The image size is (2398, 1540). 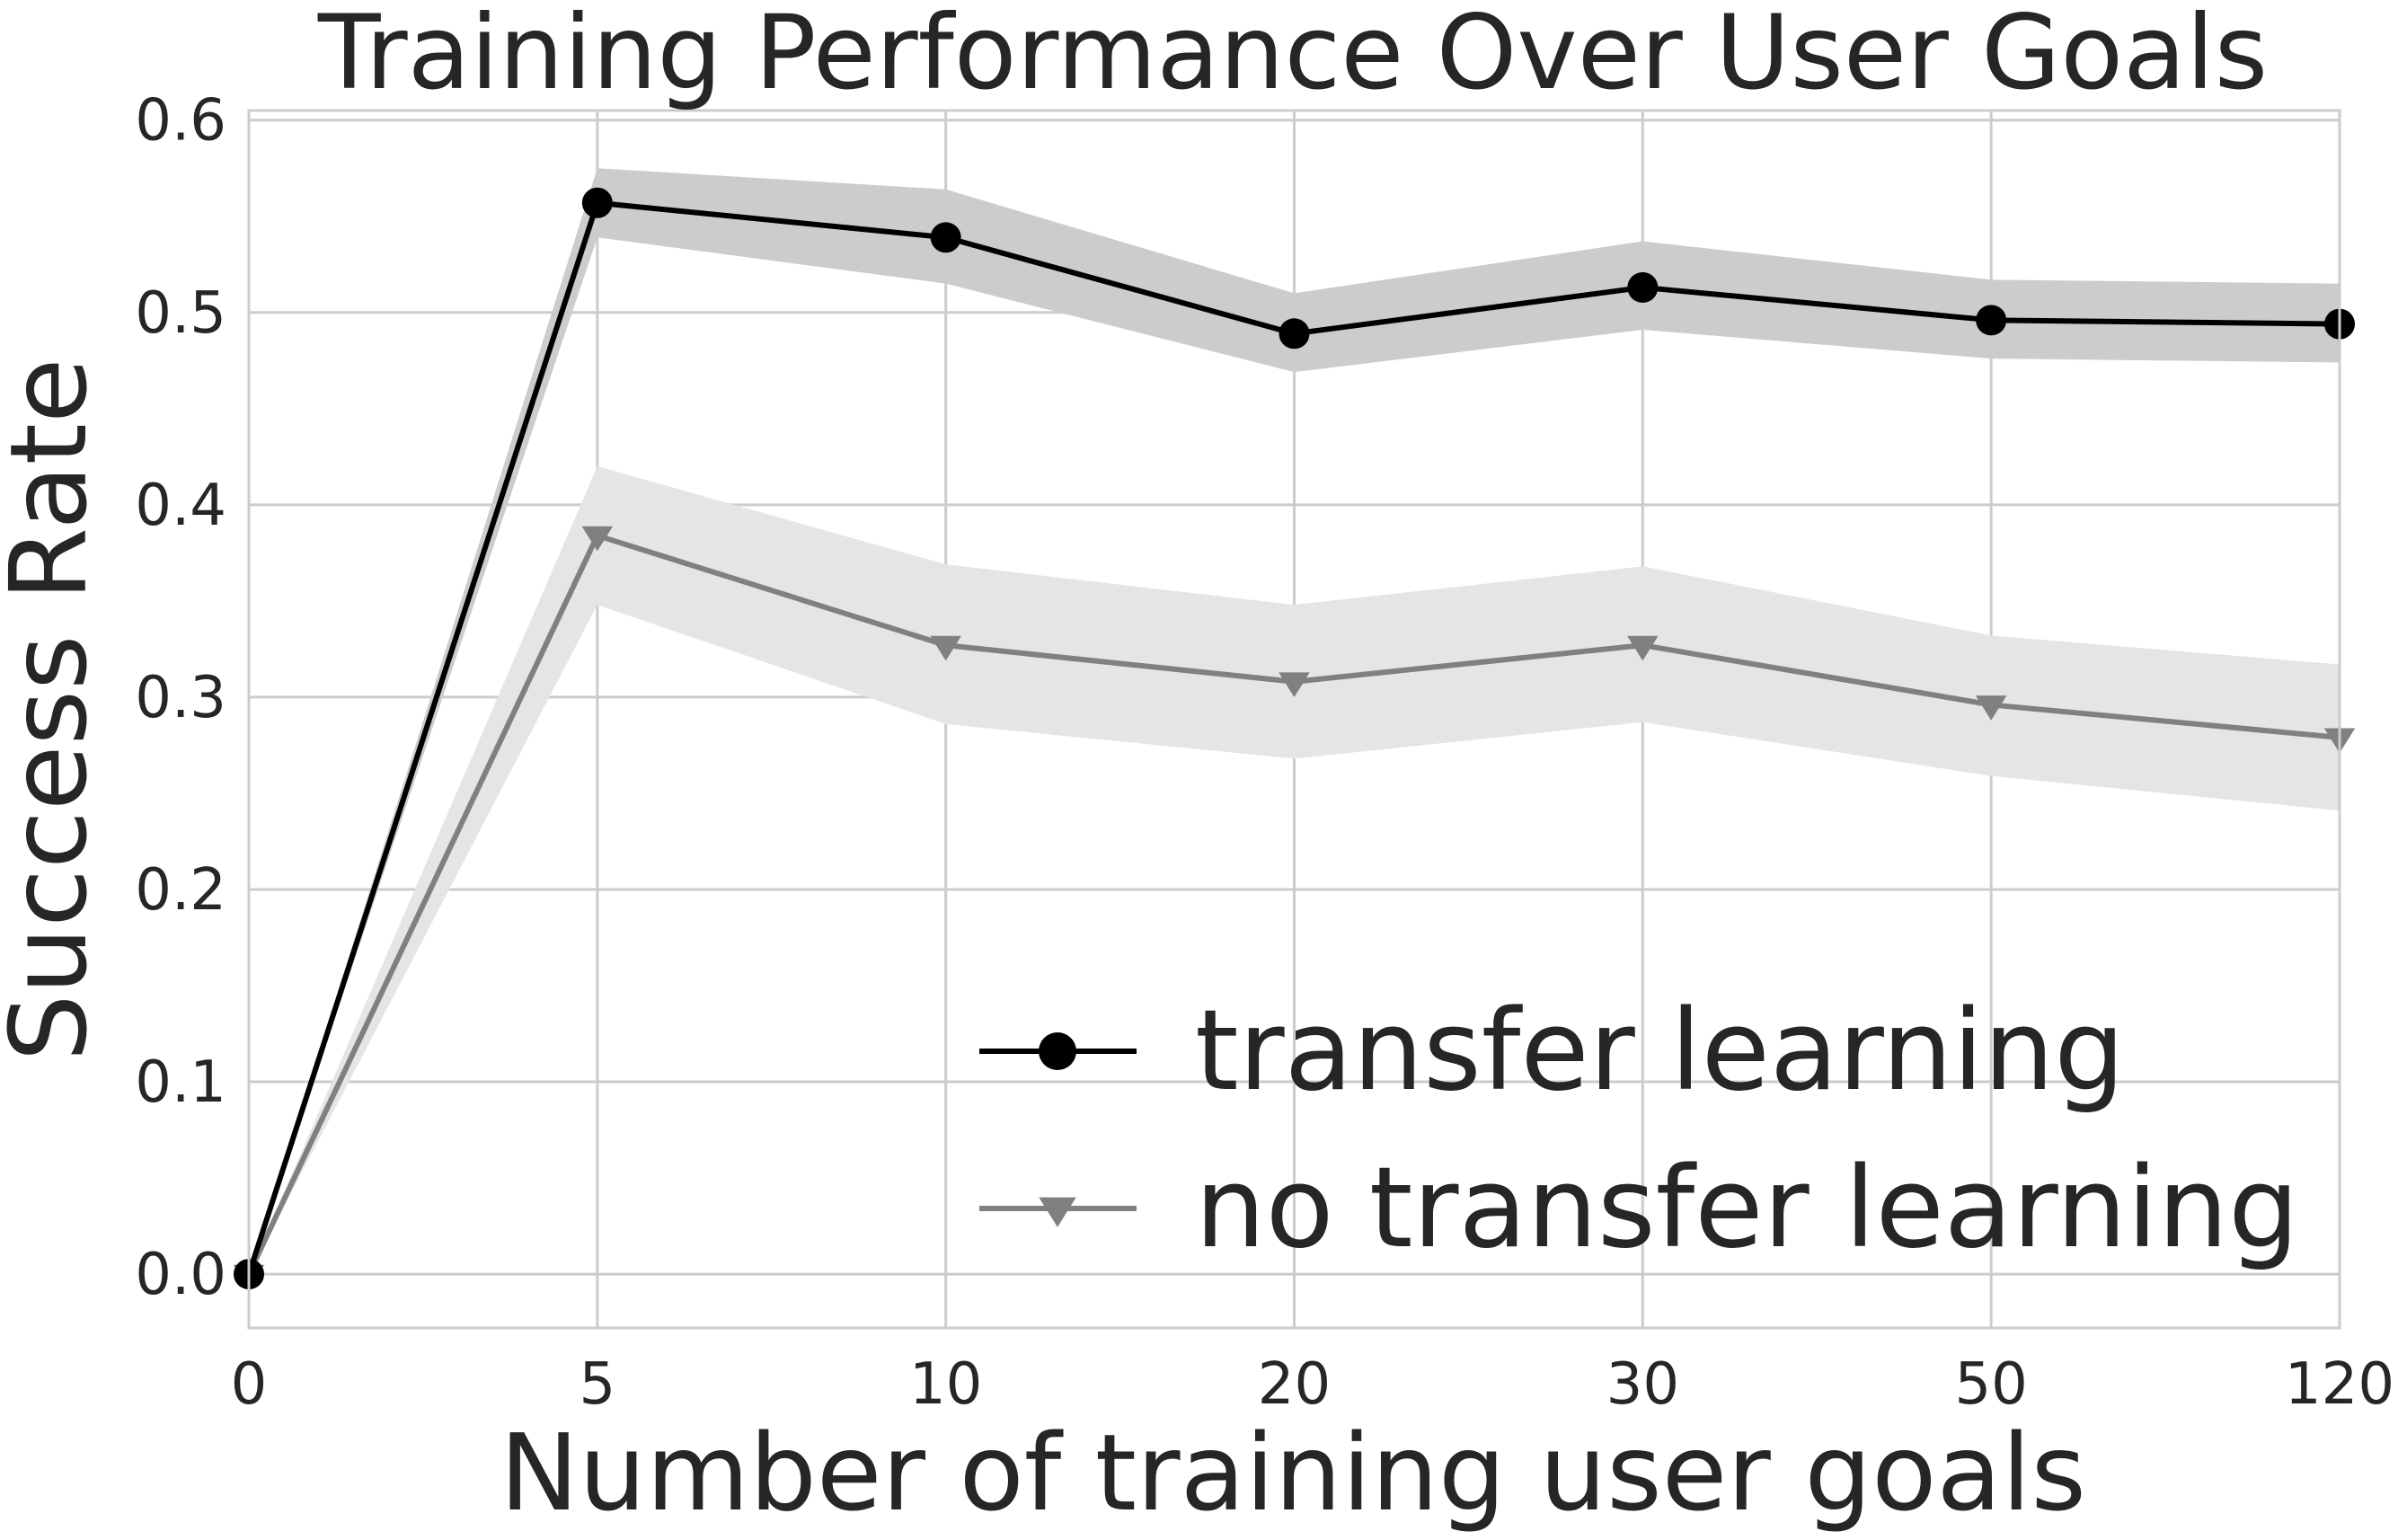 What do you see at coordinates (249, 1384) in the screenshot?
I see `x-tick-label: 0` at bounding box center [249, 1384].